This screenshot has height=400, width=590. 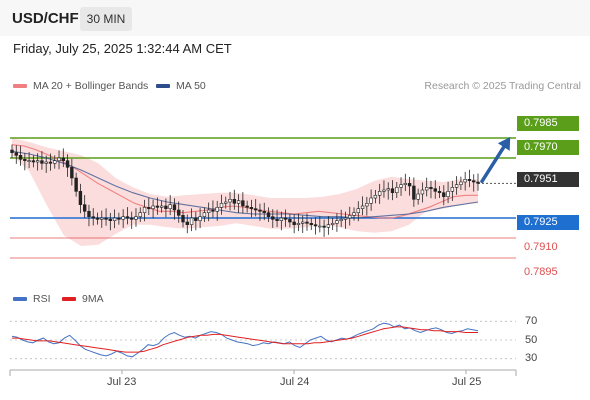 I want to click on rsi-line, so click(x=245, y=340).